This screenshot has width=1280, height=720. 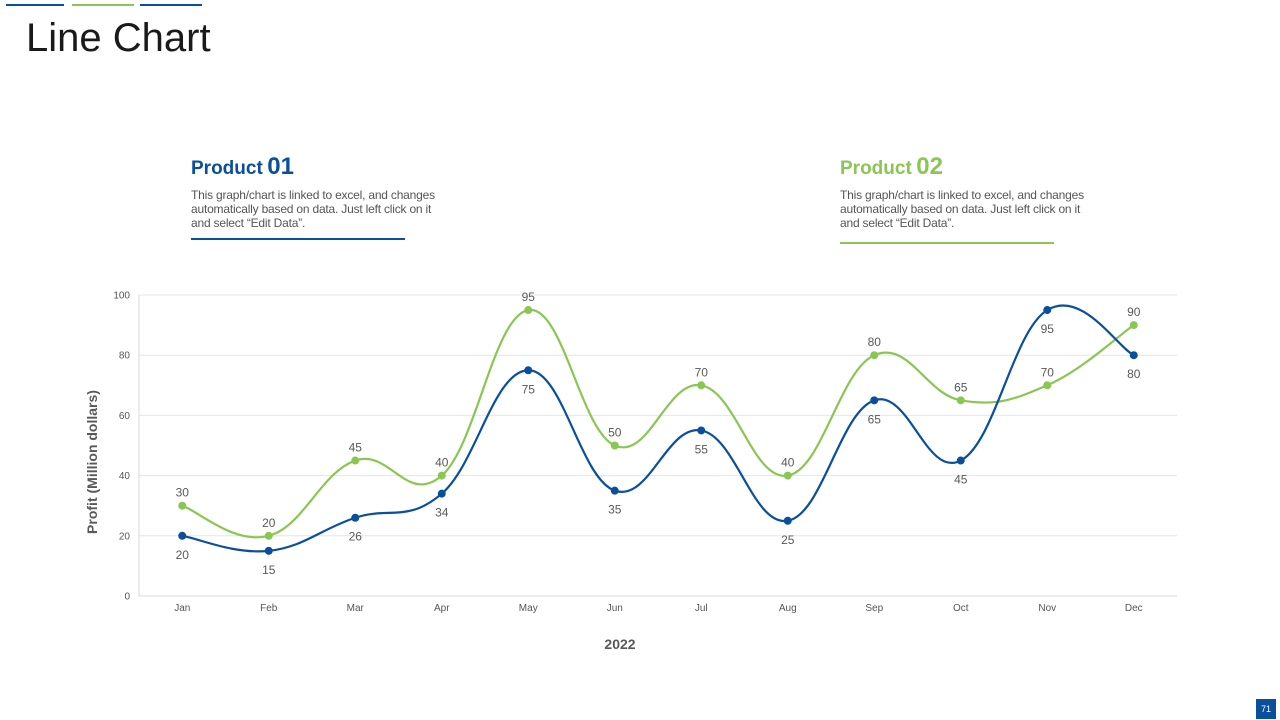 I want to click on series-2-label-jan: 30, so click(x=183, y=493).